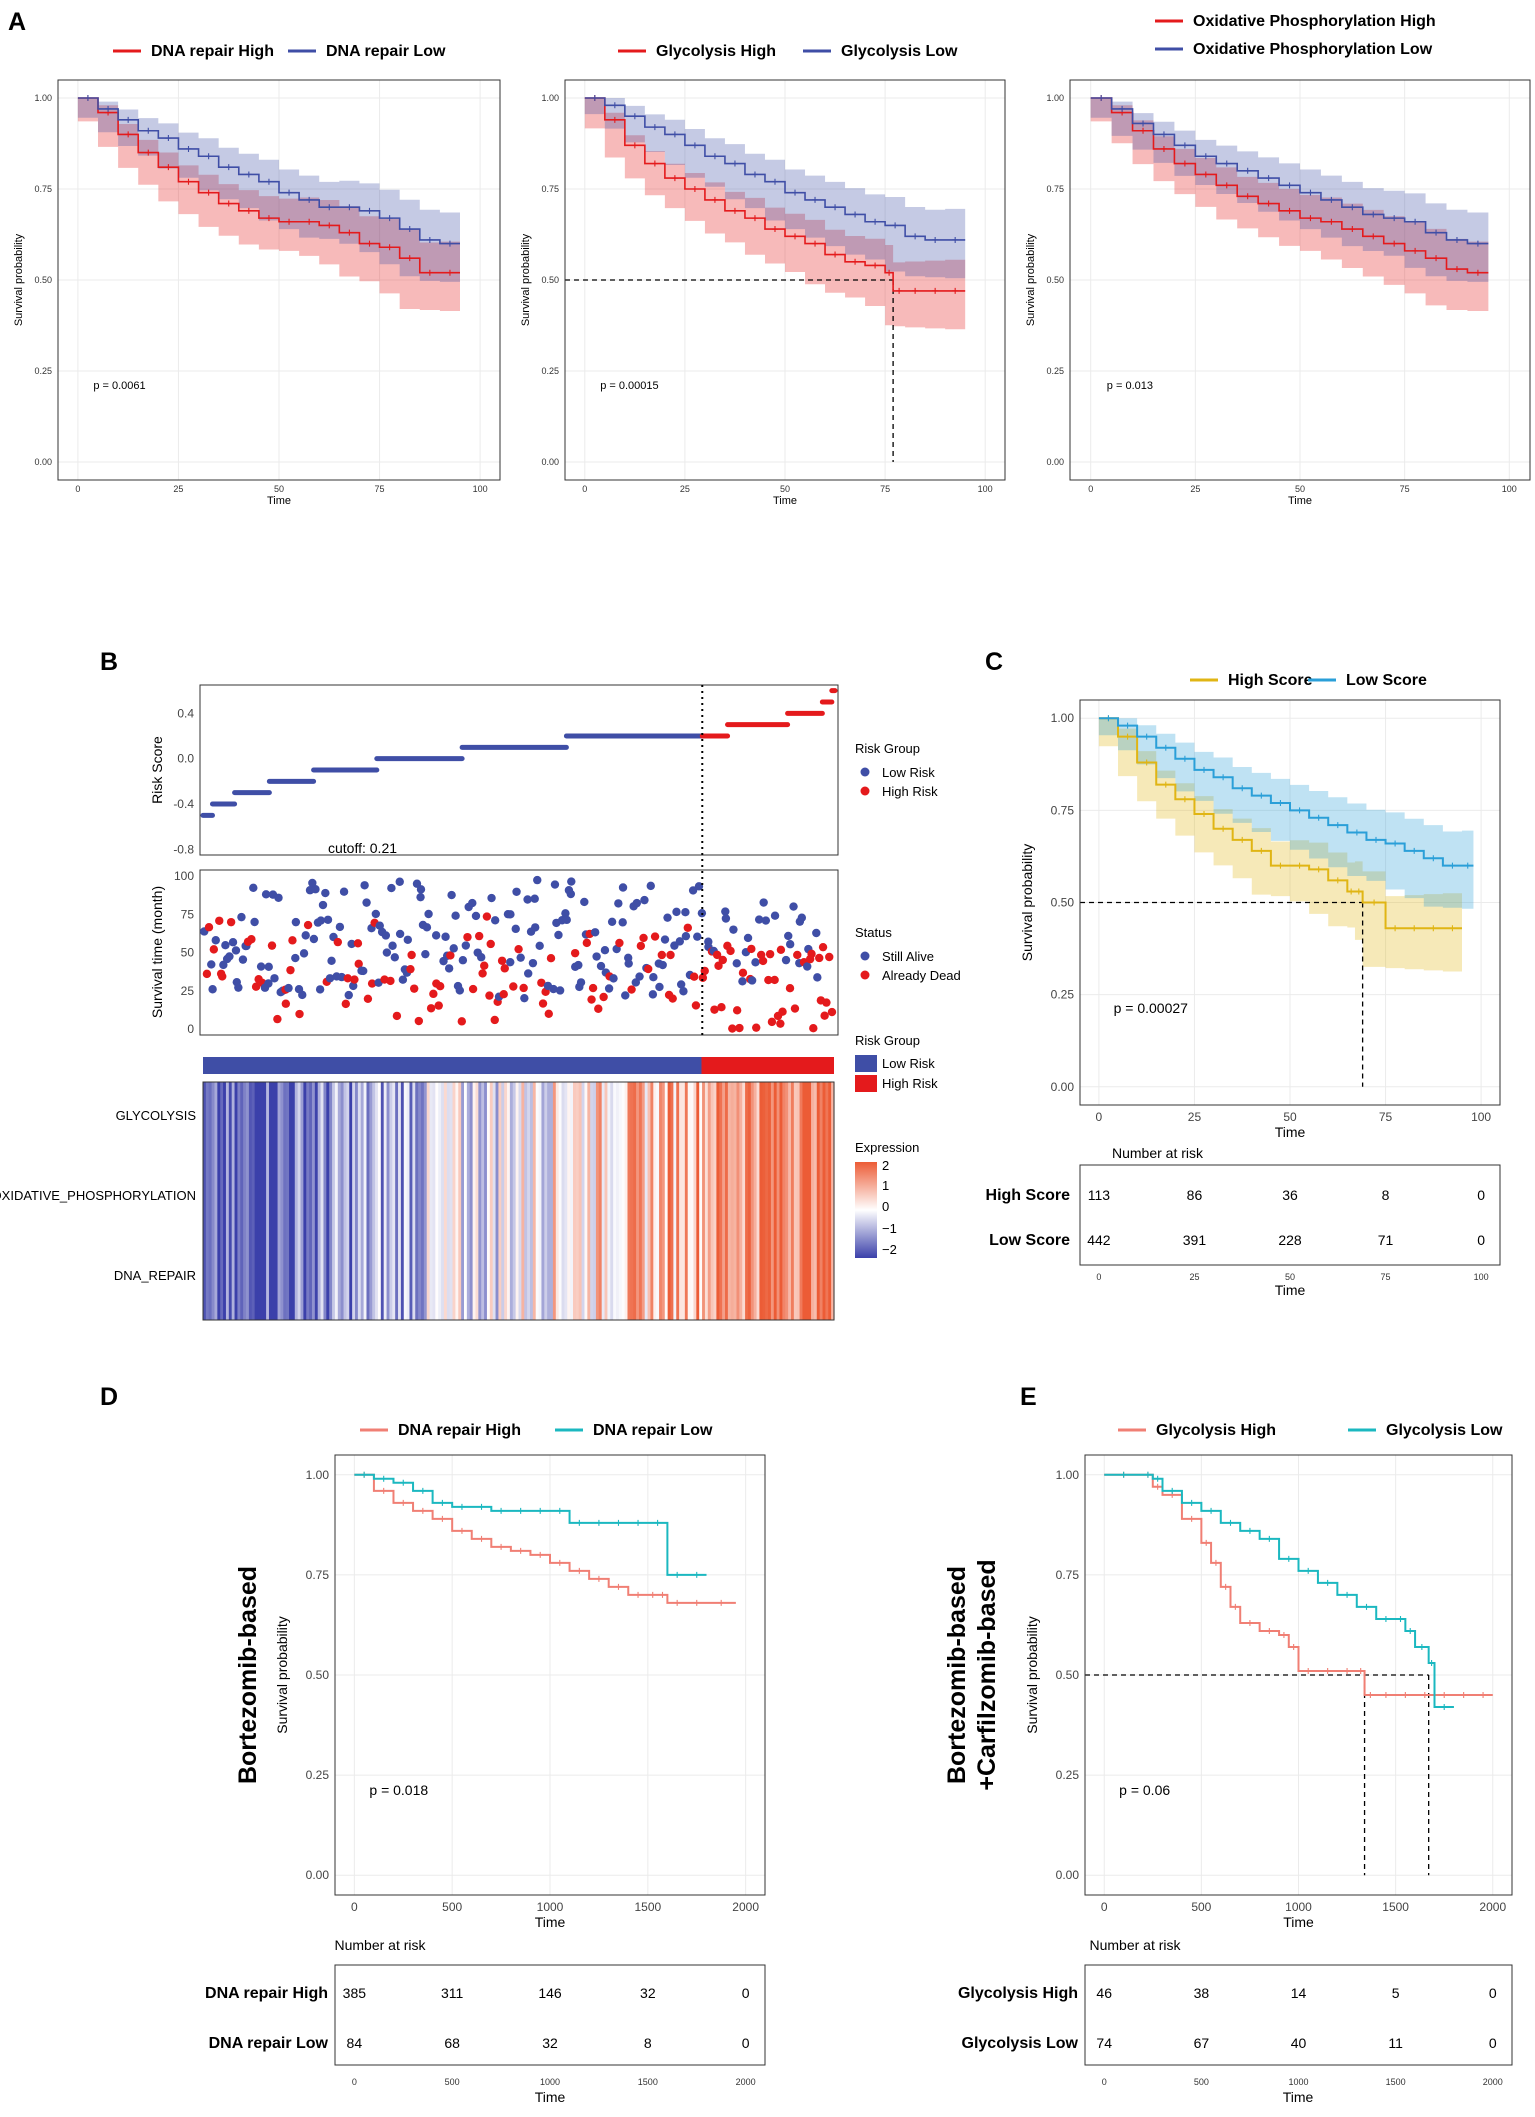 The height and width of the screenshot is (2117, 1535). Describe the element at coordinates (212, 51) in the screenshot. I see `legend-label: DNA repair High` at that location.